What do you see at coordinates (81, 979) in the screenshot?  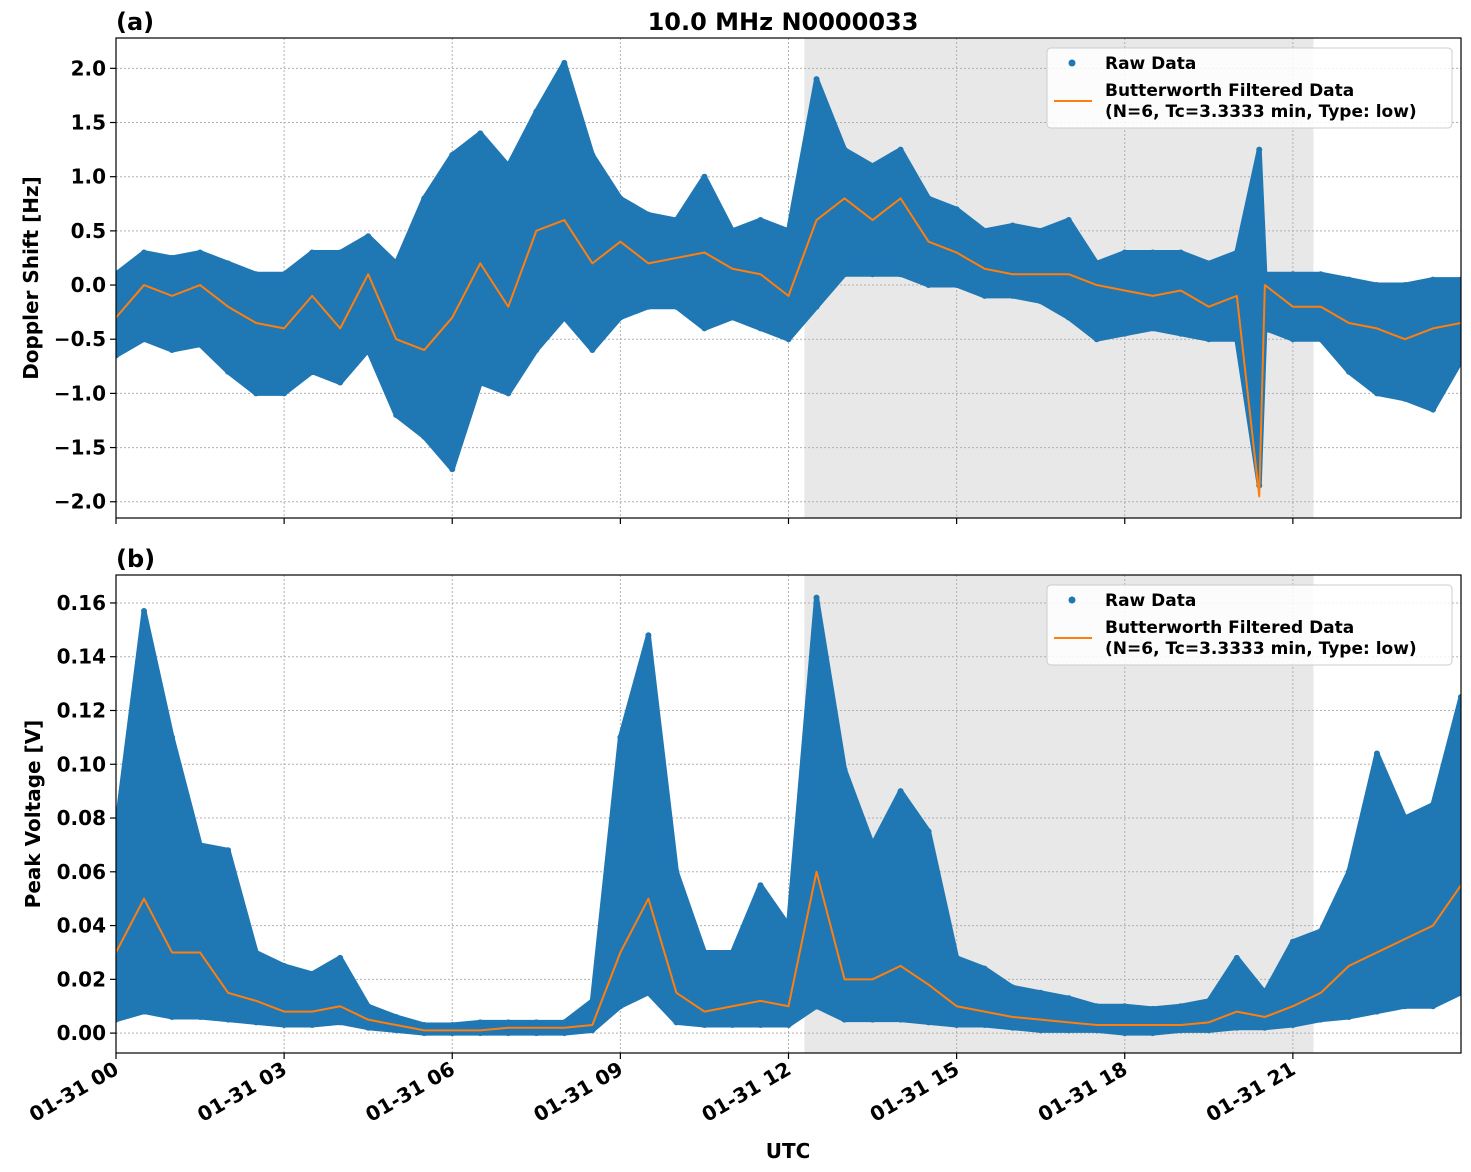 I see `y-tick-label: 0.02` at bounding box center [81, 979].